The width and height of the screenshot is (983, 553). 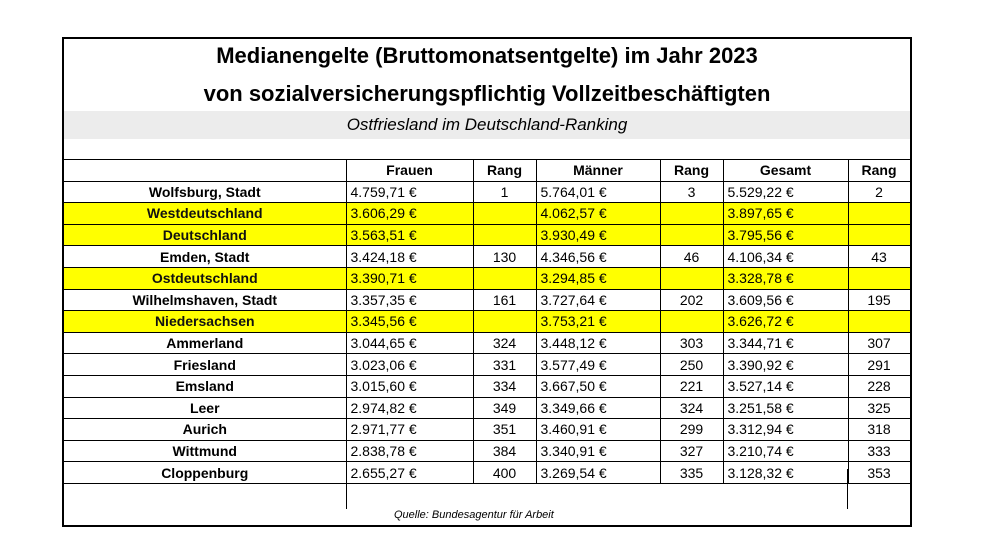 I want to click on cell-rang-gesamt: 195, so click(x=879, y=300).